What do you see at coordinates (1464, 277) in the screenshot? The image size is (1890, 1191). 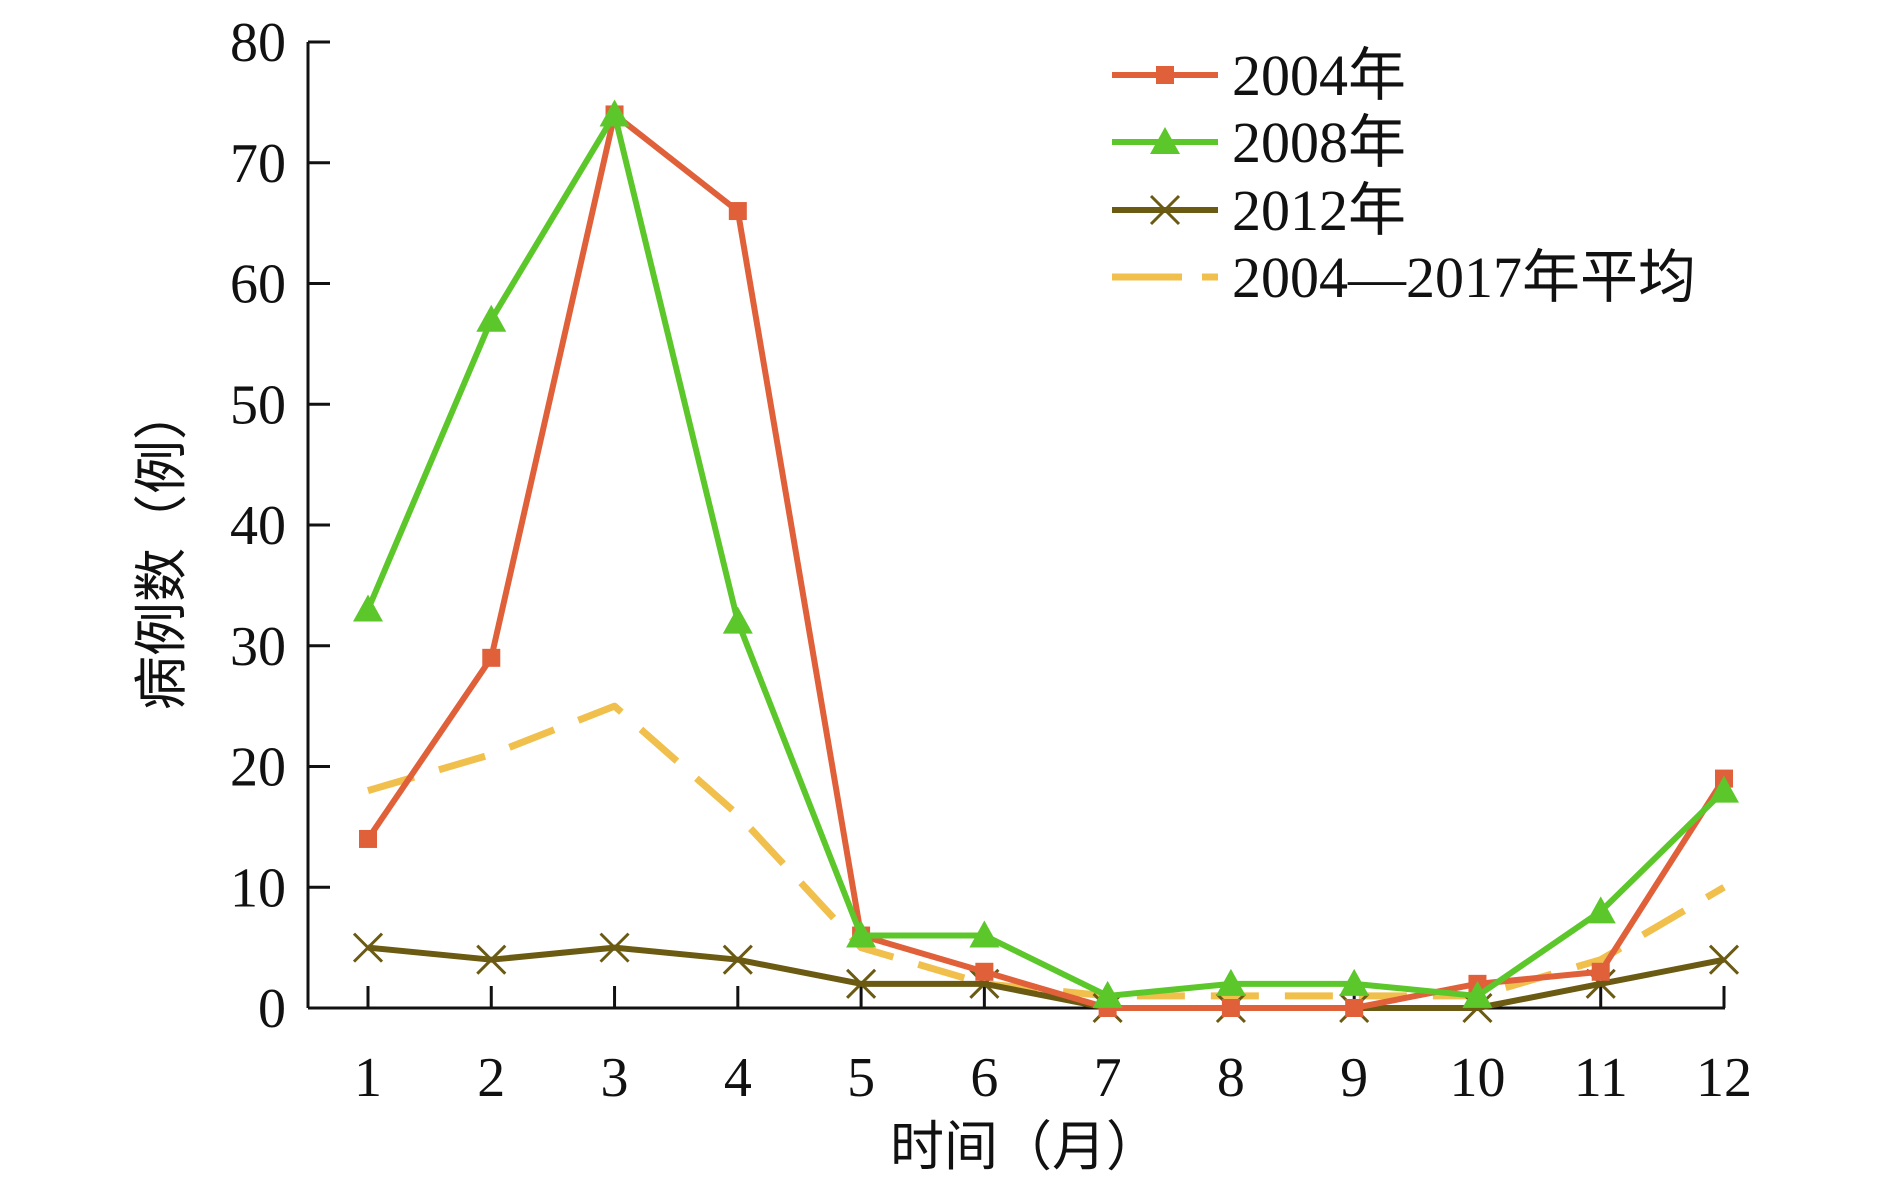 I see `legend-label: 2004—2017年平均` at bounding box center [1464, 277].